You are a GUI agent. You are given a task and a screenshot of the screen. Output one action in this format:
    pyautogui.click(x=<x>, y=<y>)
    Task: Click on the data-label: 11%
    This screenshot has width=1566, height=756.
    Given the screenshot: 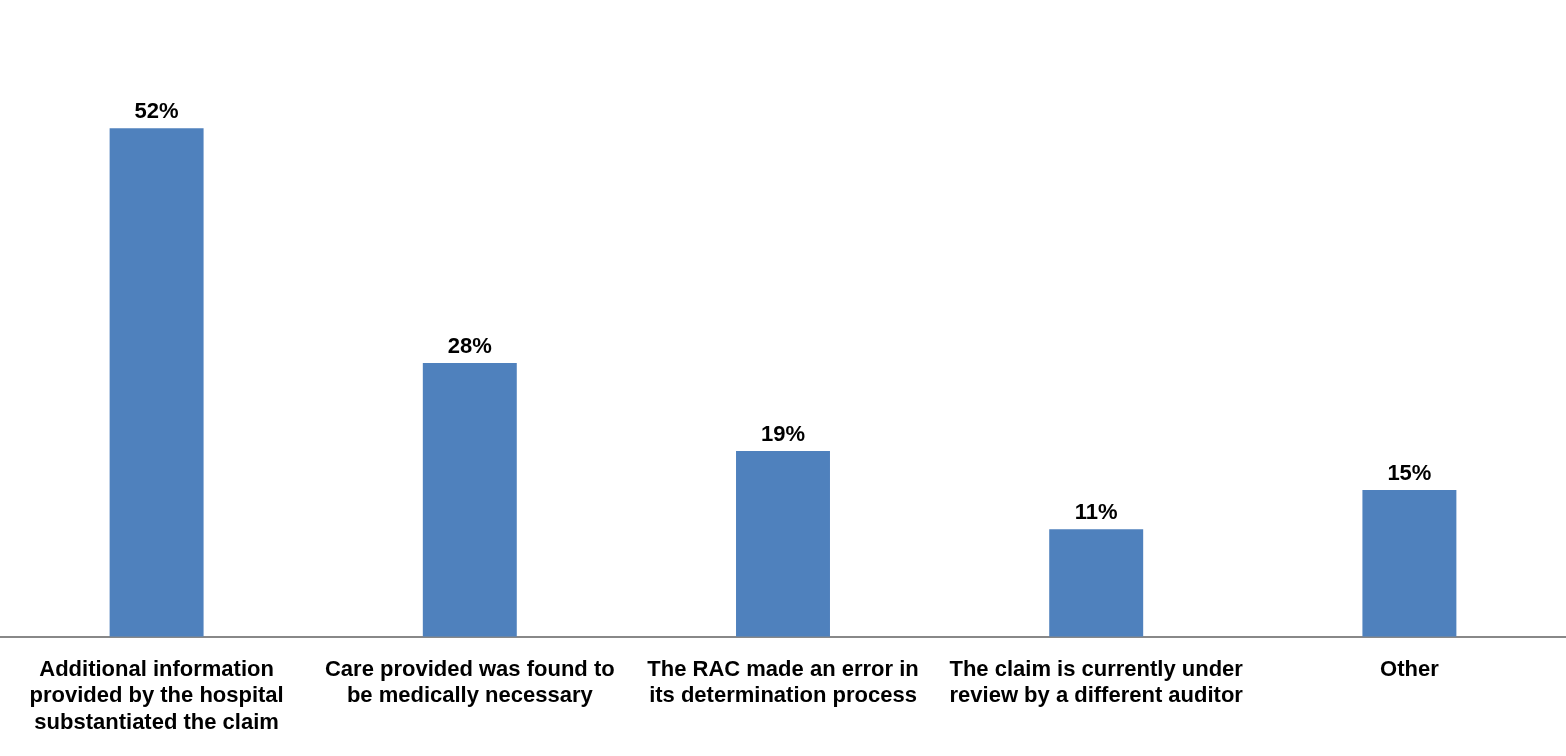 What is the action you would take?
    pyautogui.click(x=1096, y=512)
    